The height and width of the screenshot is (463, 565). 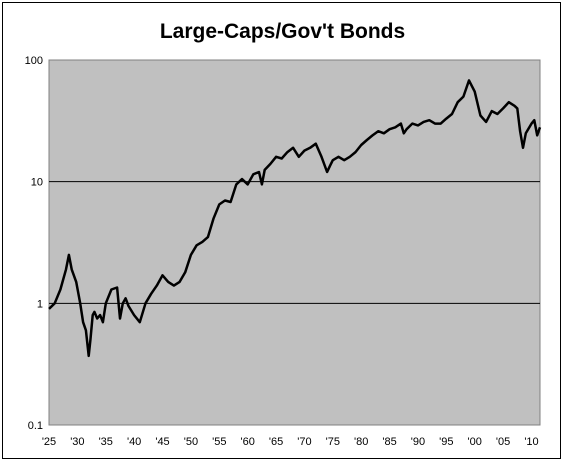 I want to click on chart-title: Large-Caps/Gov't Bonds, so click(x=282, y=31).